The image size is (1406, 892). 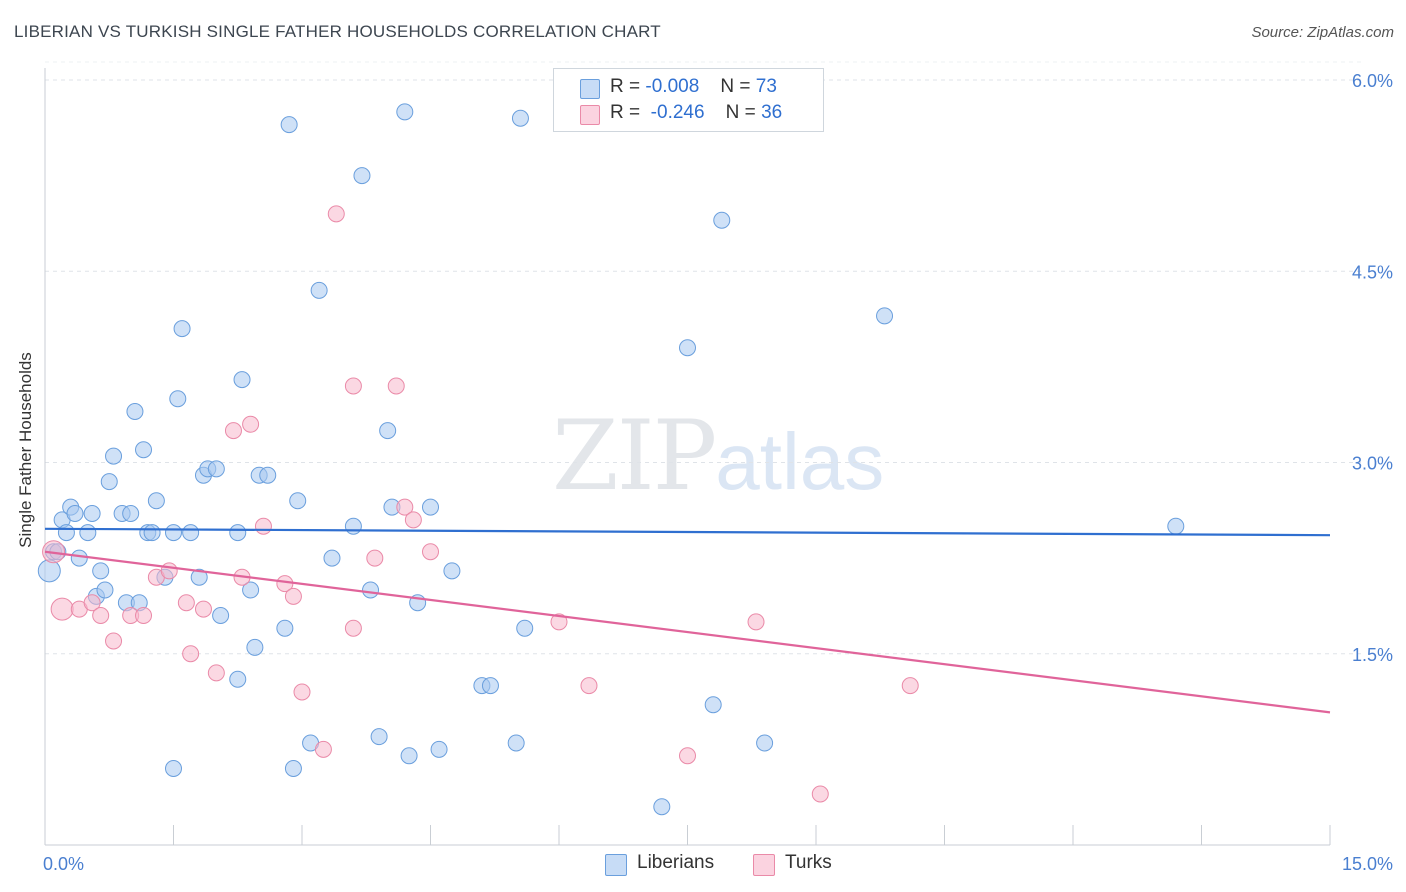 What do you see at coordinates (1367, 864) in the screenshot?
I see `x-tick-label-max: 15.0%` at bounding box center [1367, 864].